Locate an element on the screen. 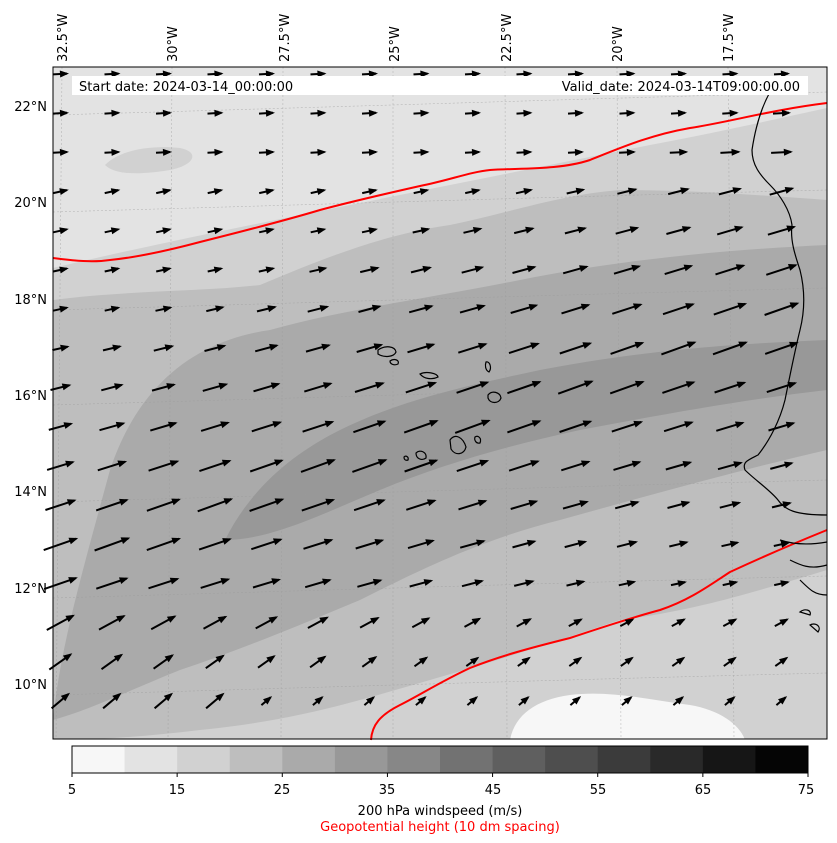 This screenshot has width=837, height=843. lat-tick-label: 22°N is located at coordinates (30, 107).